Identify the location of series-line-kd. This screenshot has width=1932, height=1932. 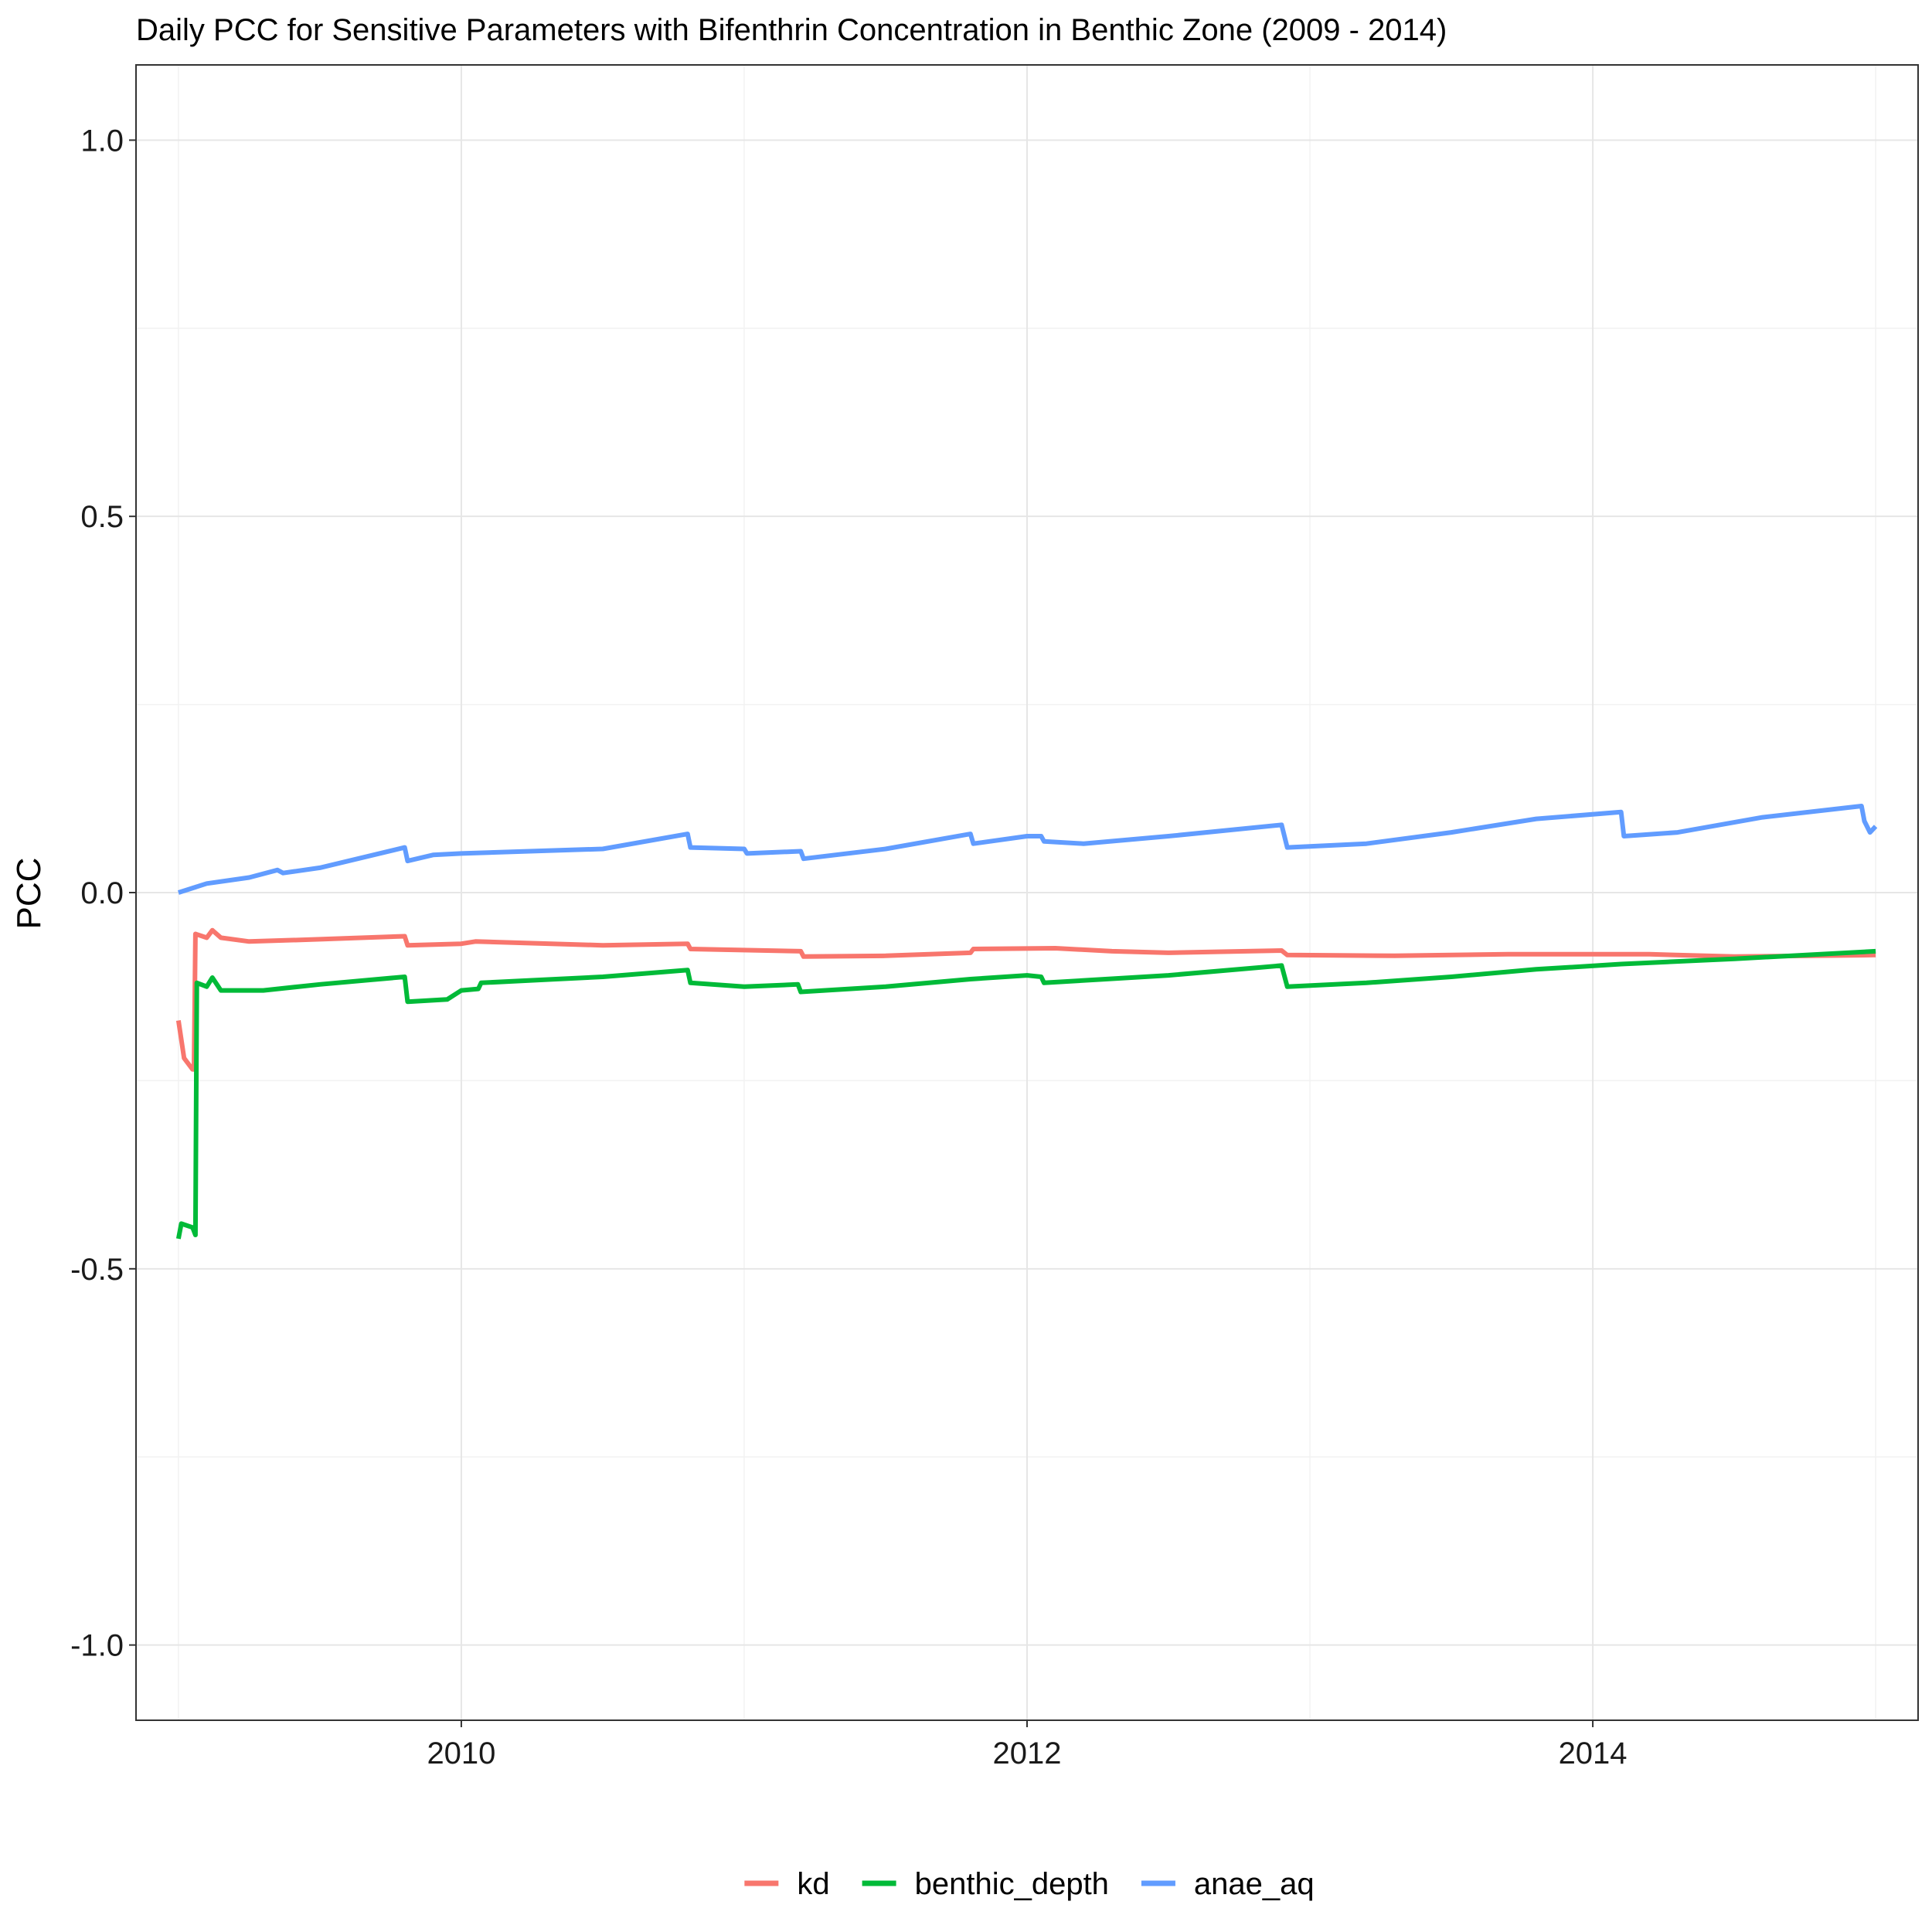
(1026, 999).